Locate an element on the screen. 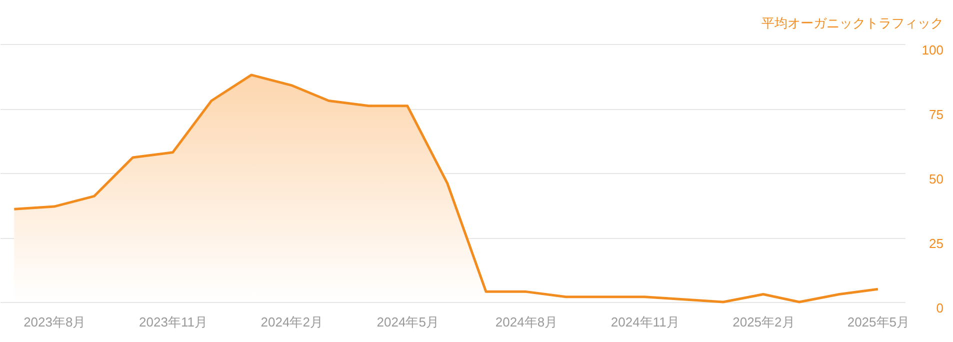 The image size is (953, 342). y-axis-title: 平均オーガニックトラフィック is located at coordinates (853, 23).